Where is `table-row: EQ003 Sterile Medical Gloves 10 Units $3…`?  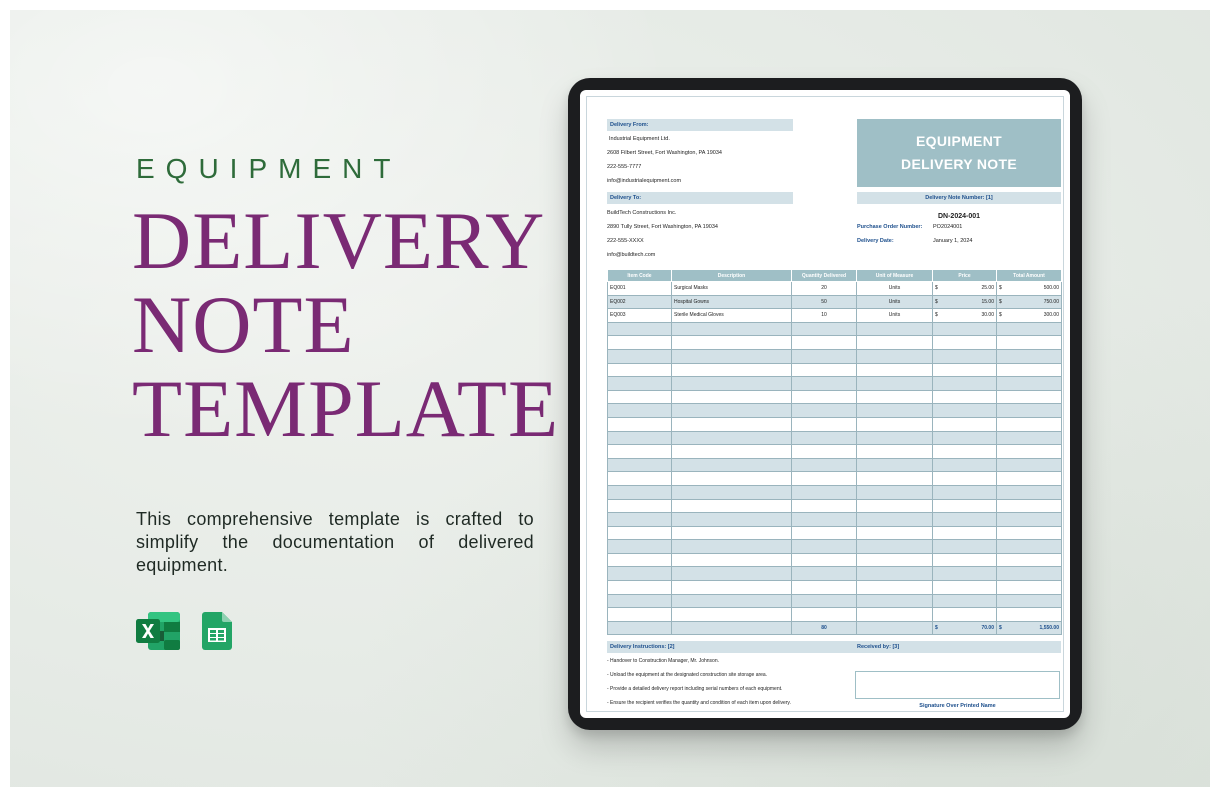 table-row: EQ003 Sterile Medical Gloves 10 Units $3… is located at coordinates (834, 315).